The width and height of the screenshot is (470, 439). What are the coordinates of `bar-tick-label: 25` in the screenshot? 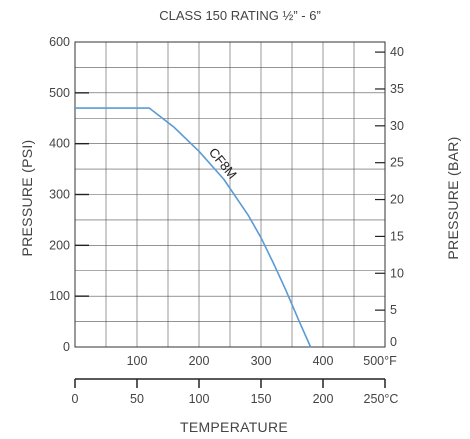 It's located at (397, 163).